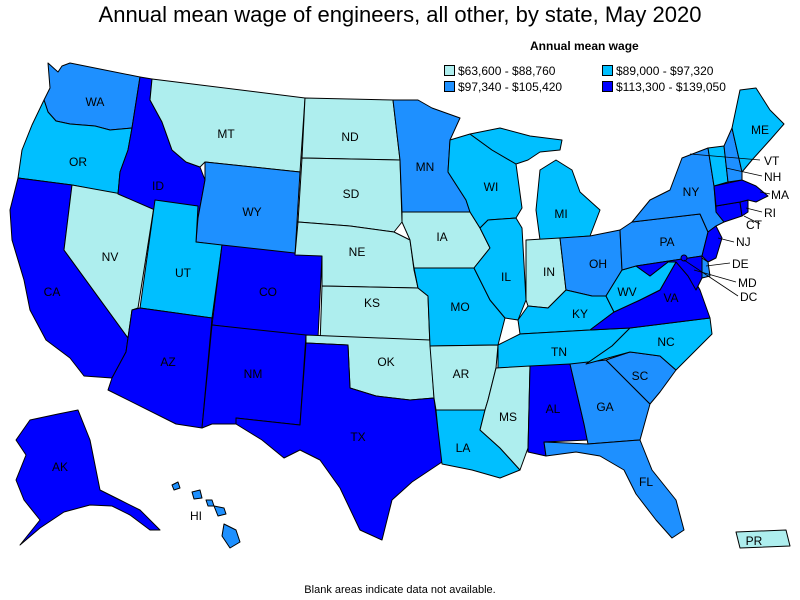 The width and height of the screenshot is (800, 600). What do you see at coordinates (167, 362) in the screenshot?
I see `label-az: AZ` at bounding box center [167, 362].